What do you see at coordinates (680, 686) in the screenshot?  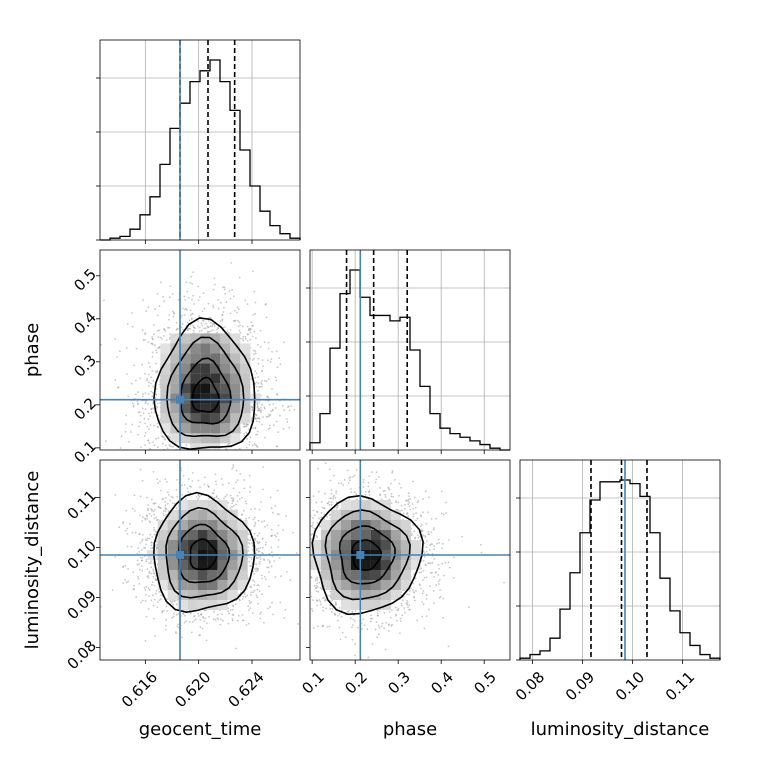 I see `x-tick-label: 0.11` at bounding box center [680, 686].